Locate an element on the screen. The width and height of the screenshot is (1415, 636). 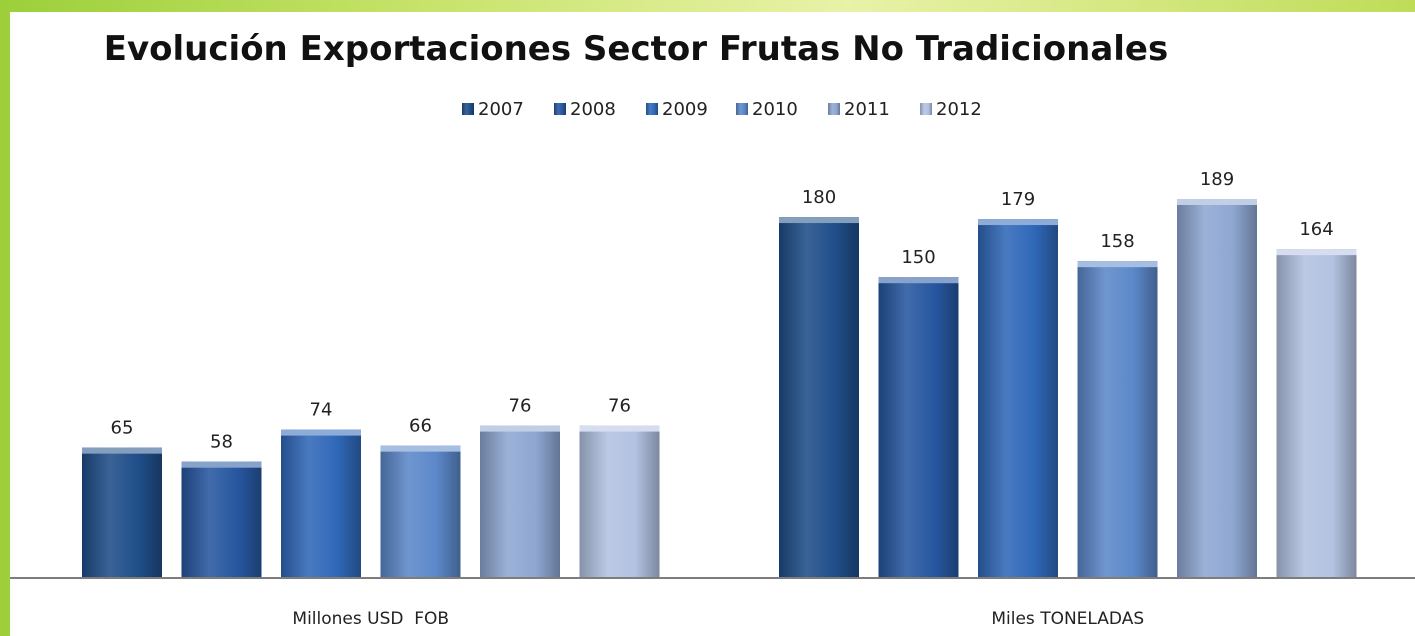
value-label-2009-1: 179 is located at coordinates (1018, 199).